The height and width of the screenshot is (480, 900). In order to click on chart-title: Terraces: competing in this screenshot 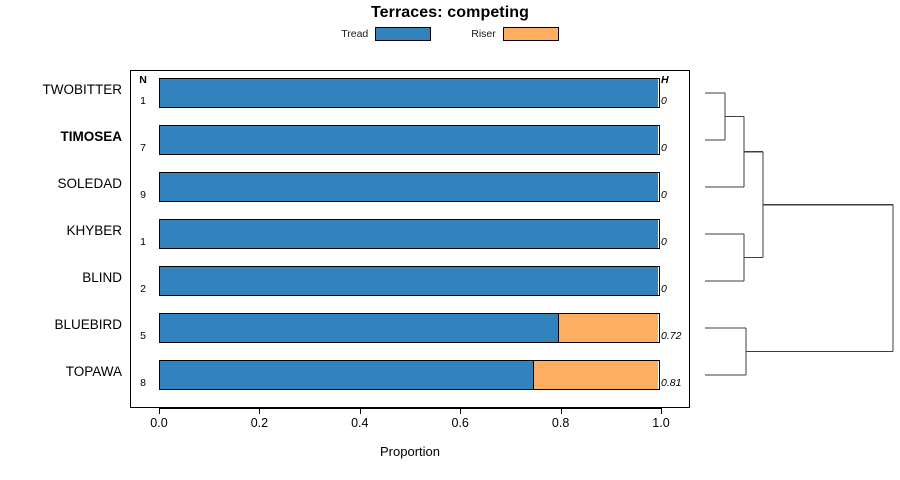, I will do `click(450, 12)`.